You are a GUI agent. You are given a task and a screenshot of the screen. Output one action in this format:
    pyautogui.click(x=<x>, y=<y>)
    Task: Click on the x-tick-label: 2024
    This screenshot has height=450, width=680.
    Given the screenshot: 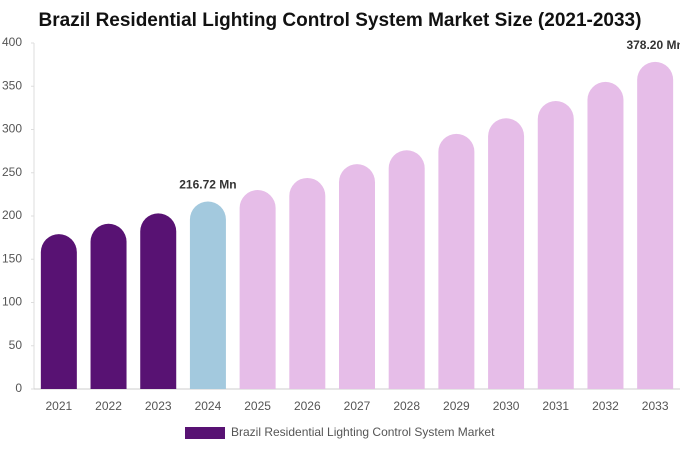 What is the action you would take?
    pyautogui.click(x=208, y=406)
    